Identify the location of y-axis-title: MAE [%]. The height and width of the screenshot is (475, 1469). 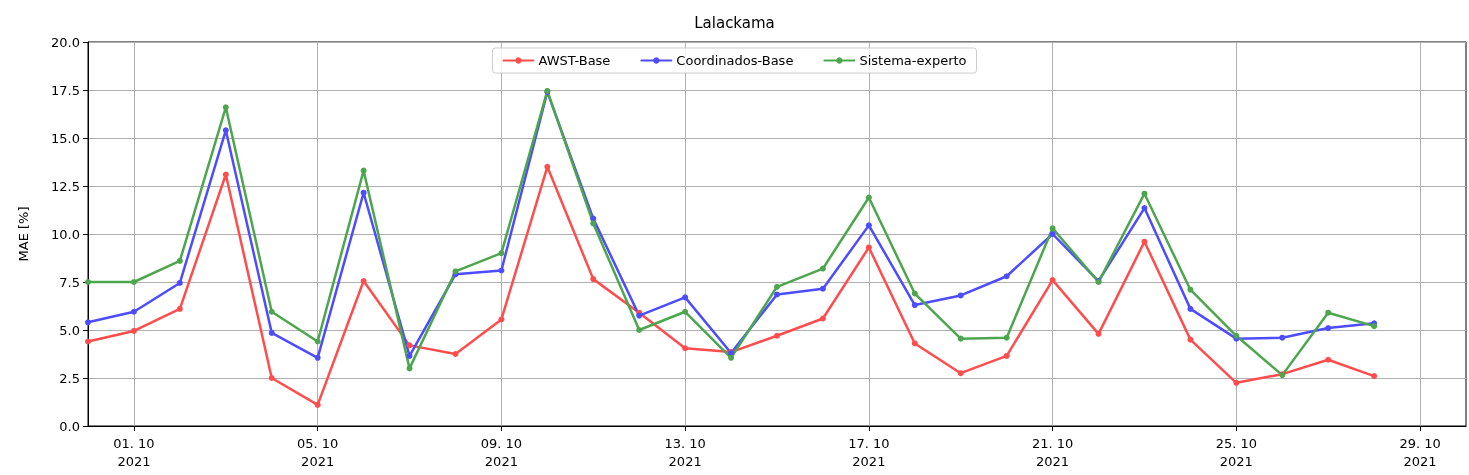
(23, 234).